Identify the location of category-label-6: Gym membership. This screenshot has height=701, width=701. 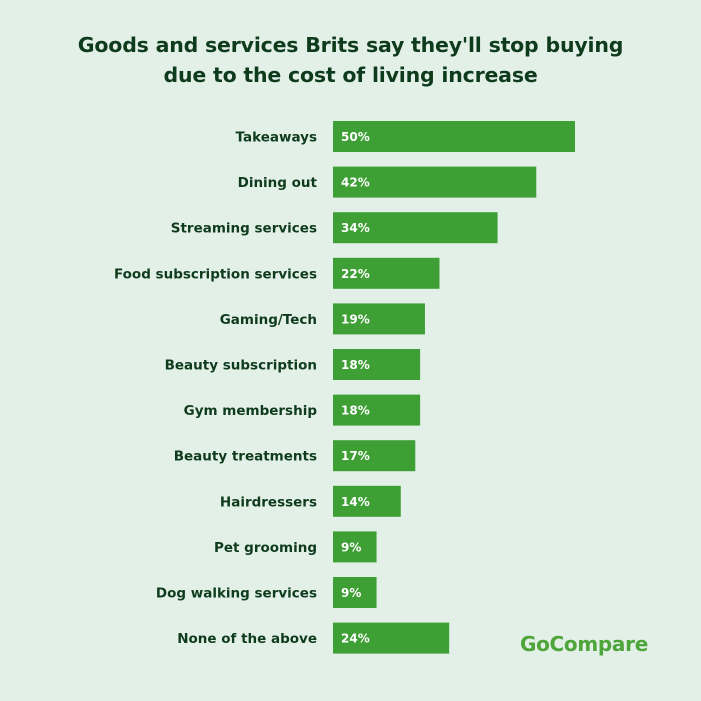
(251, 411).